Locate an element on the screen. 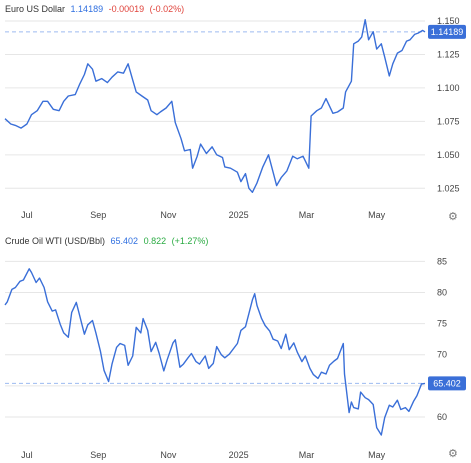  wti-current-value-label: 65.402 is located at coordinates (447, 384).